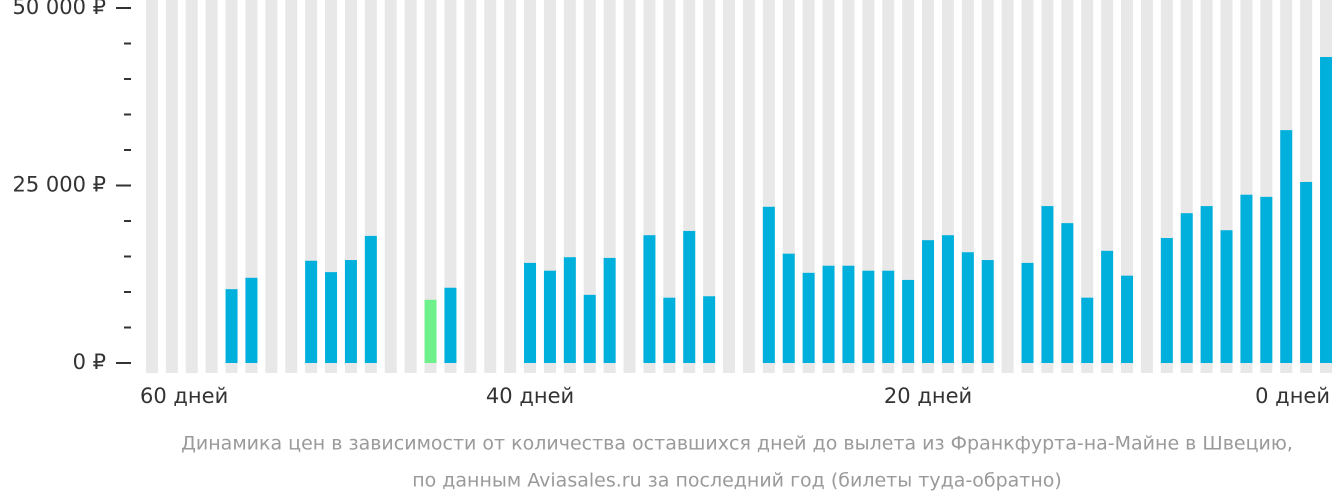  What do you see at coordinates (184, 396) in the screenshot?
I see `x-tick-label: 60 дней` at bounding box center [184, 396].